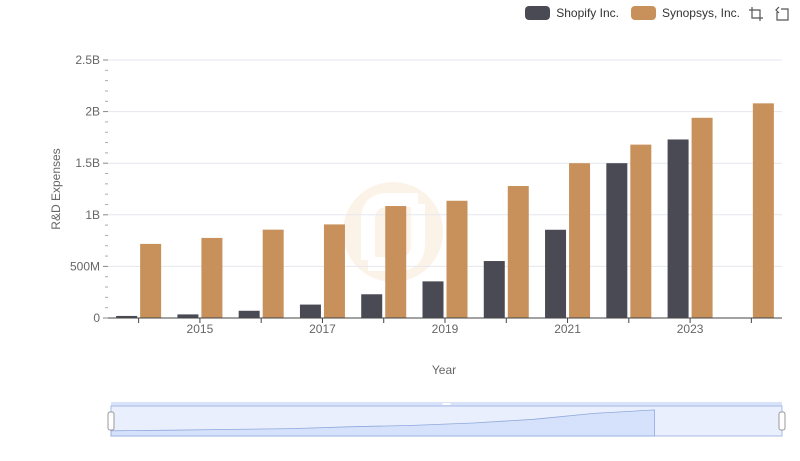  What do you see at coordinates (580, 240) in the screenshot?
I see `bar-synopsys-2021` at bounding box center [580, 240].